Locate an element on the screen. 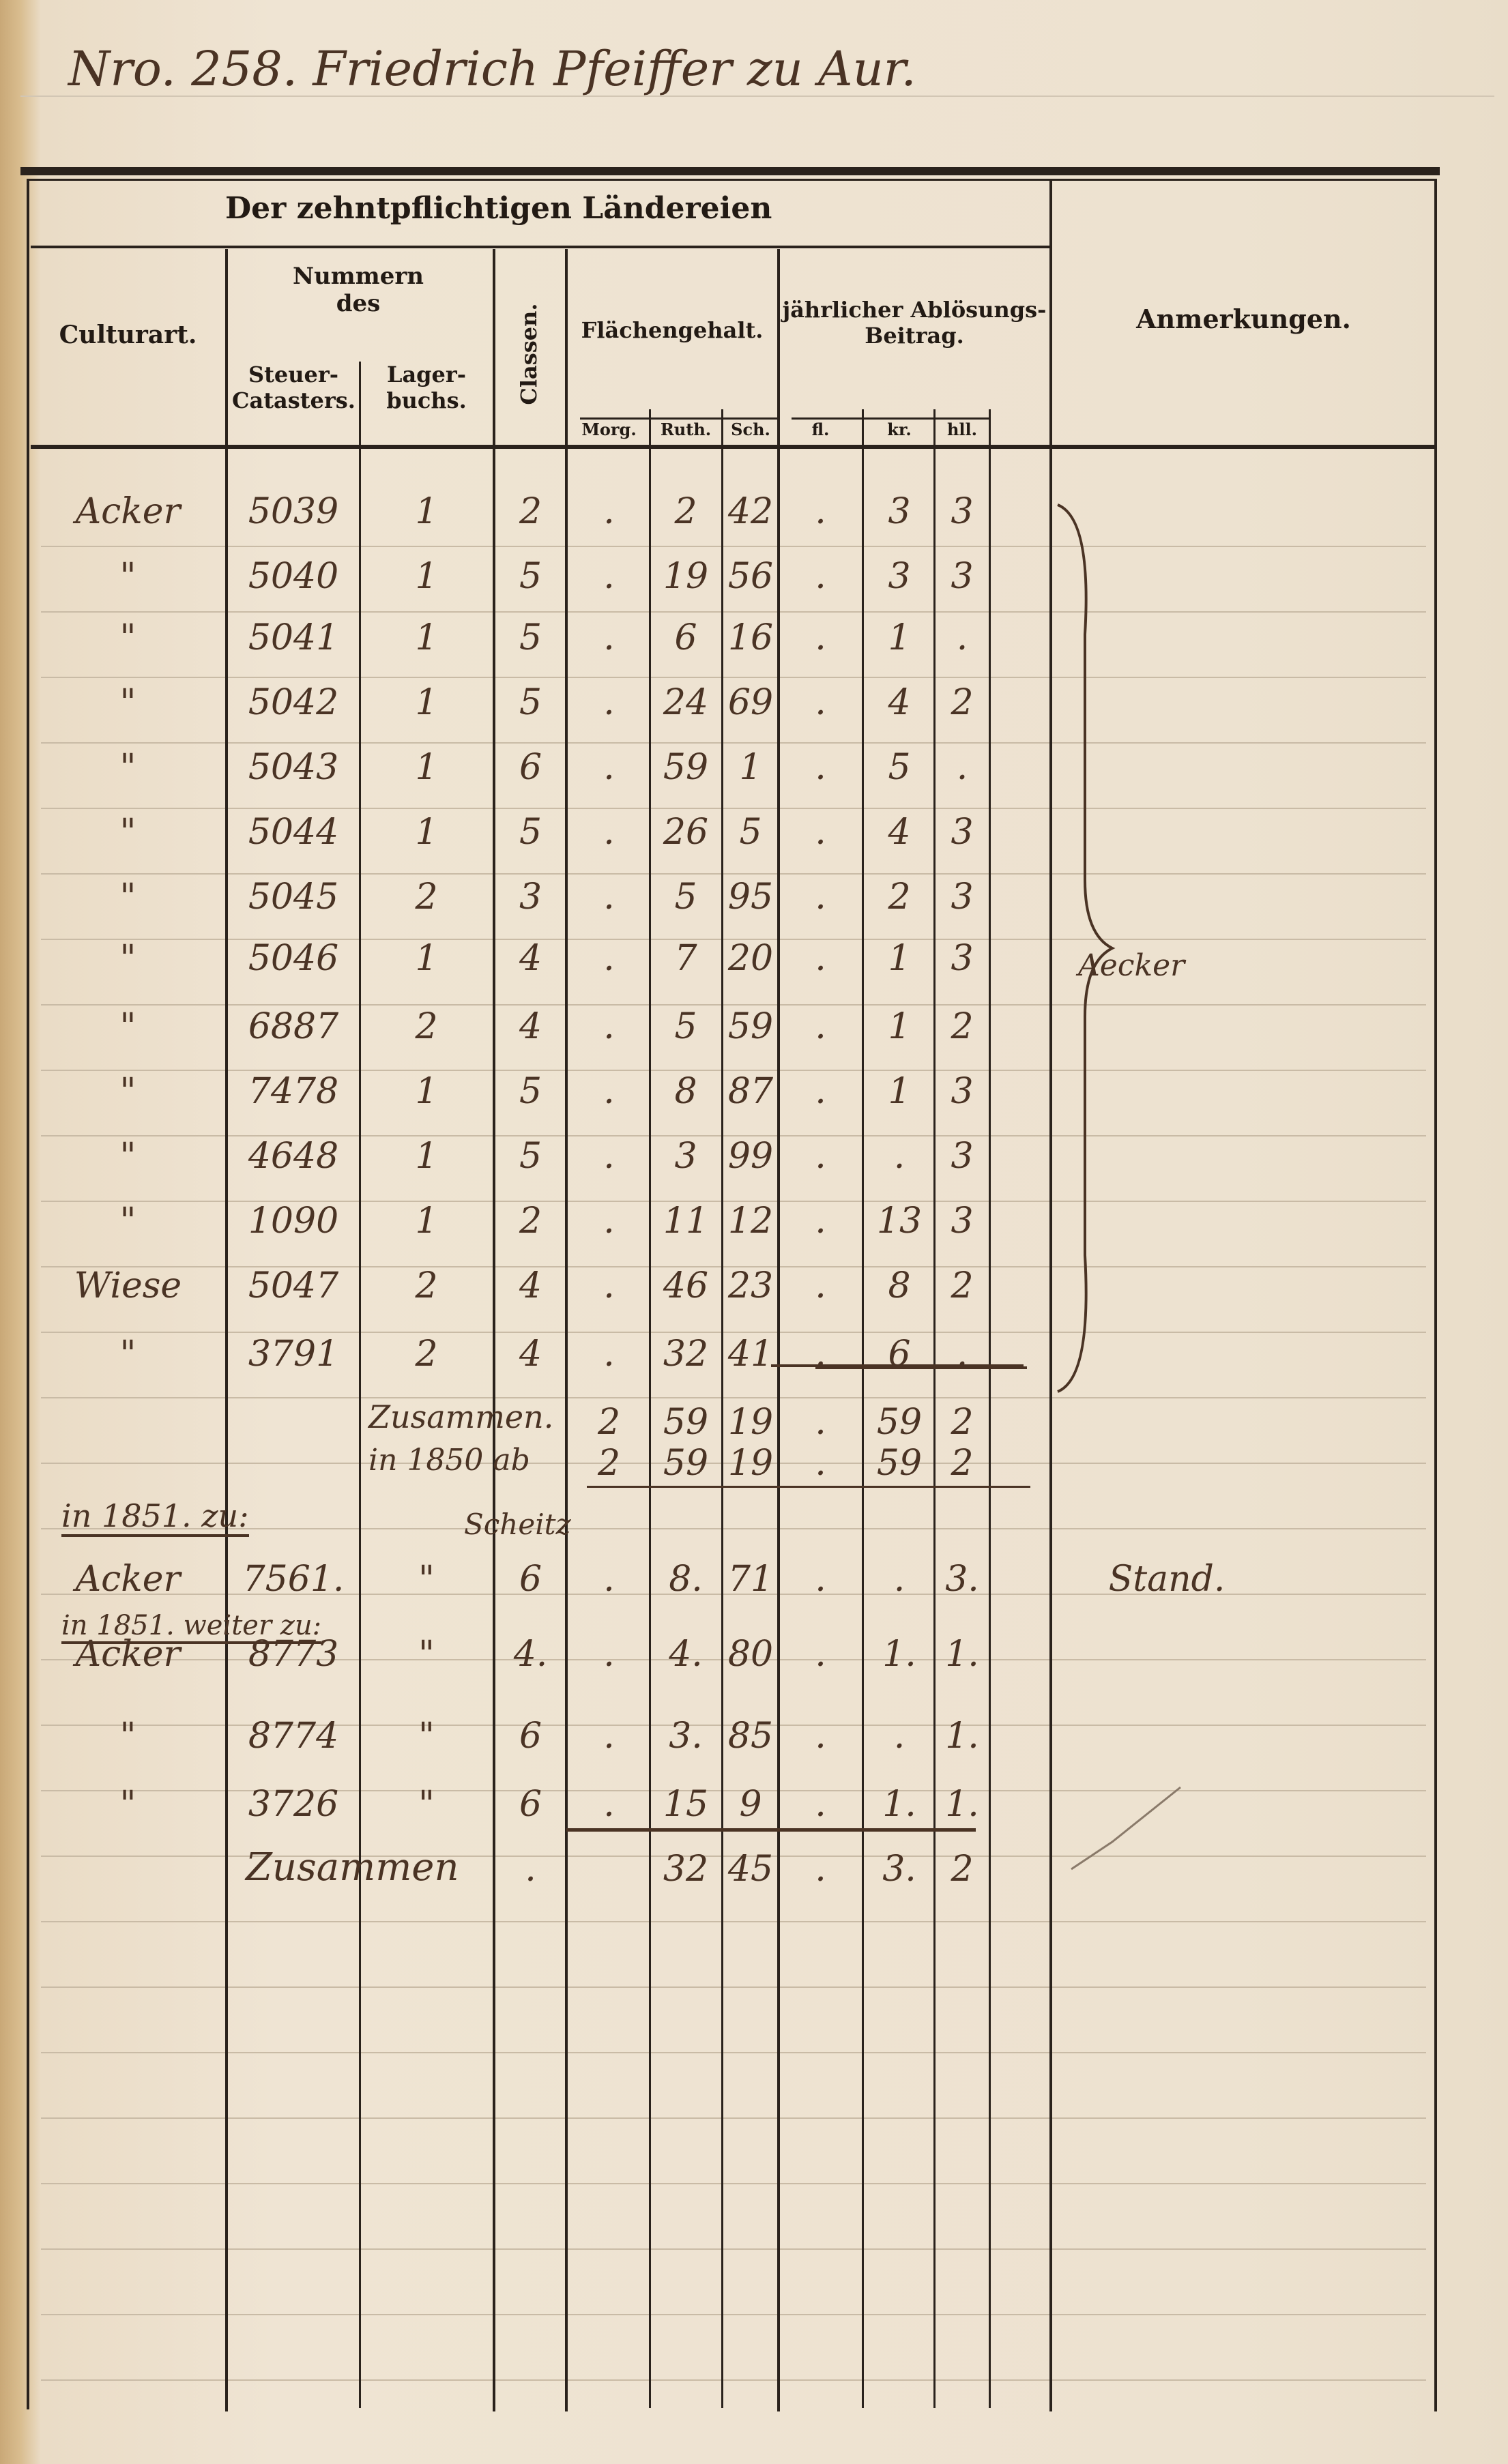 The width and height of the screenshot is (1508, 2464). cell-kr: 5 is located at coordinates (899, 767).